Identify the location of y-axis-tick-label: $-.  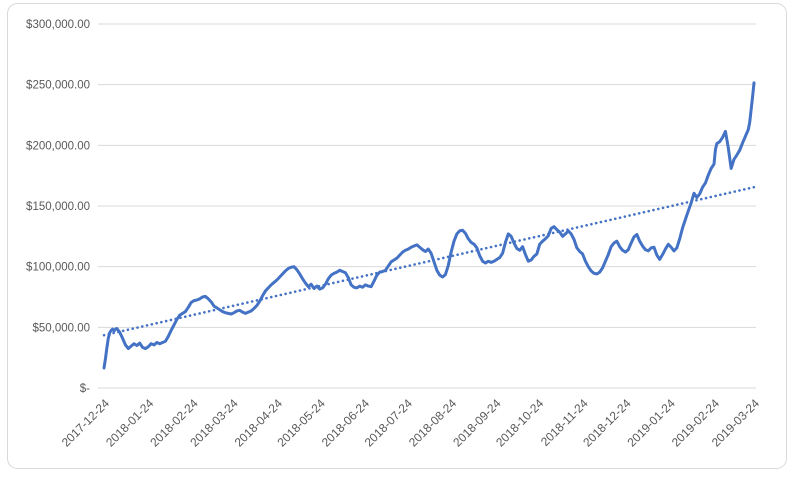
(85, 389).